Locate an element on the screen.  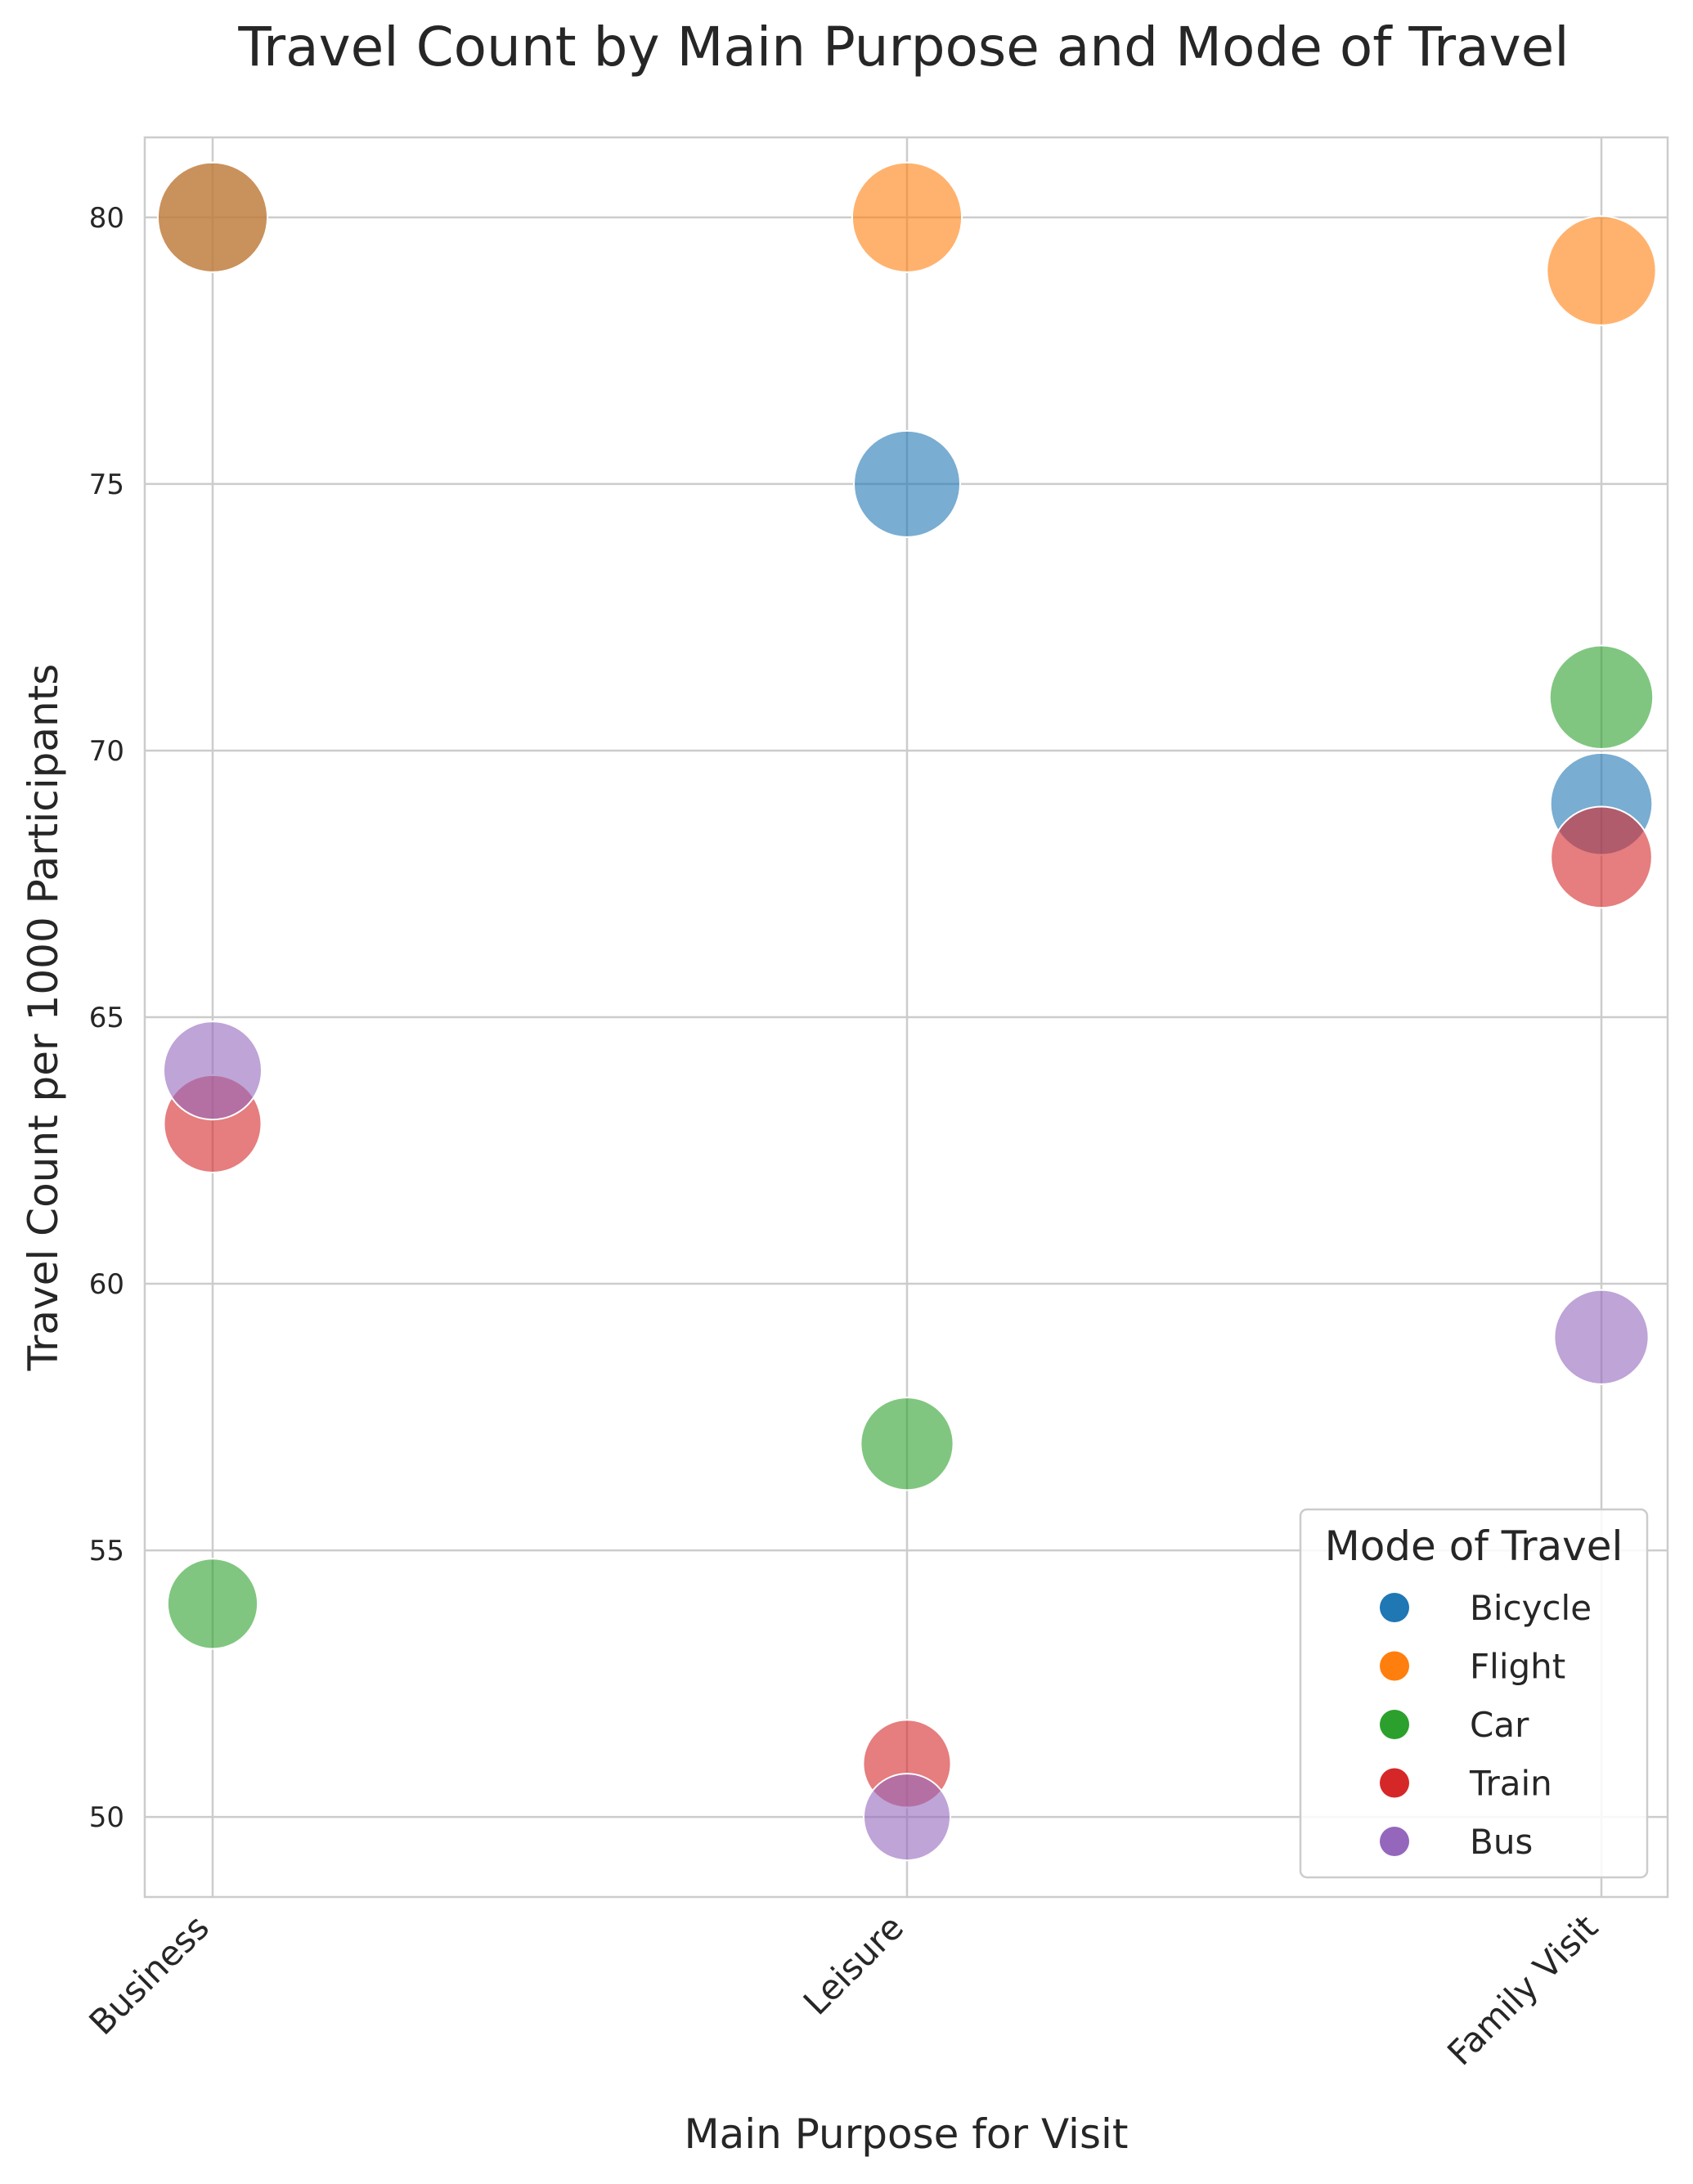
y-tick-label: 55 is located at coordinates (107, 1551).